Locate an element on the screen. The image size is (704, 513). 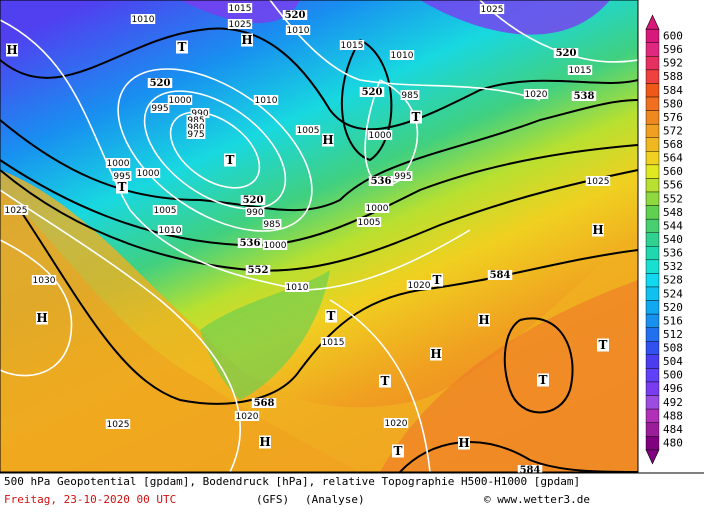
legend-label: 524 is located at coordinates (673, 293).